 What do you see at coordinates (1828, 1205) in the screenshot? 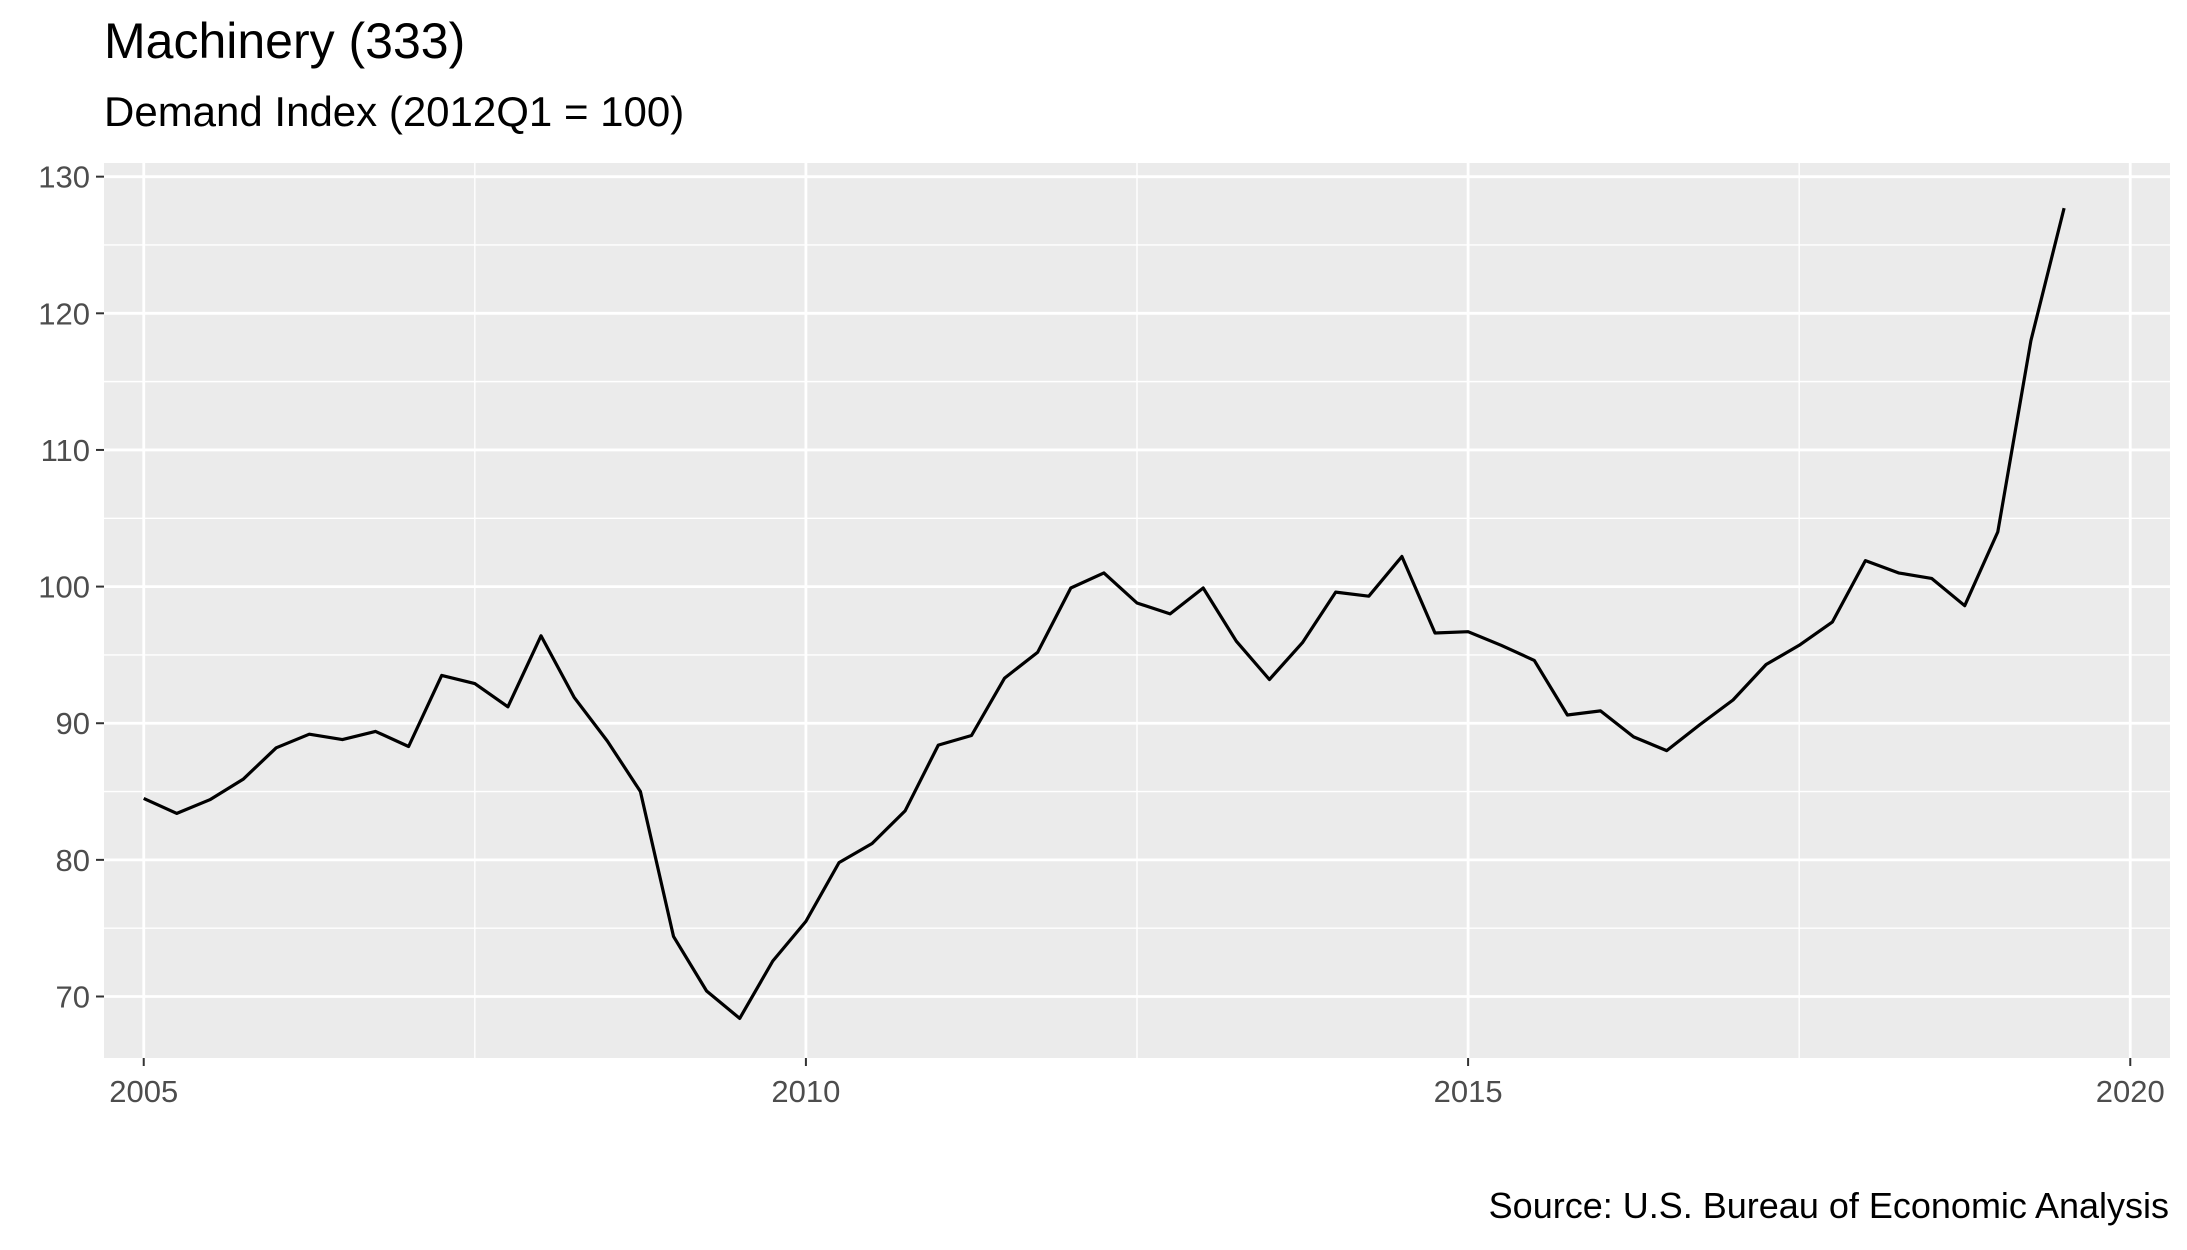
I see `source-caption: Source: U.S. Bureau of Economic Analysis` at bounding box center [1828, 1205].